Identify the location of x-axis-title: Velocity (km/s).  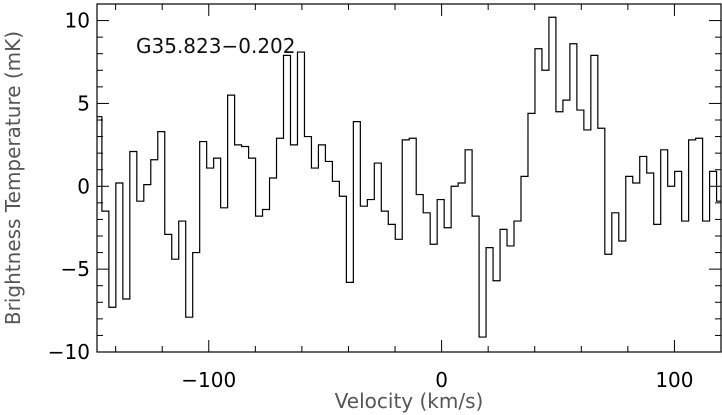
(409, 401).